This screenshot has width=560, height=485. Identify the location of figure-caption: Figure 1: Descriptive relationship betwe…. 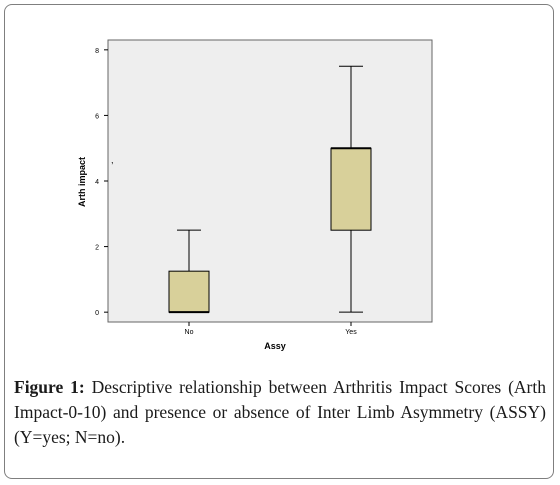
(280, 412).